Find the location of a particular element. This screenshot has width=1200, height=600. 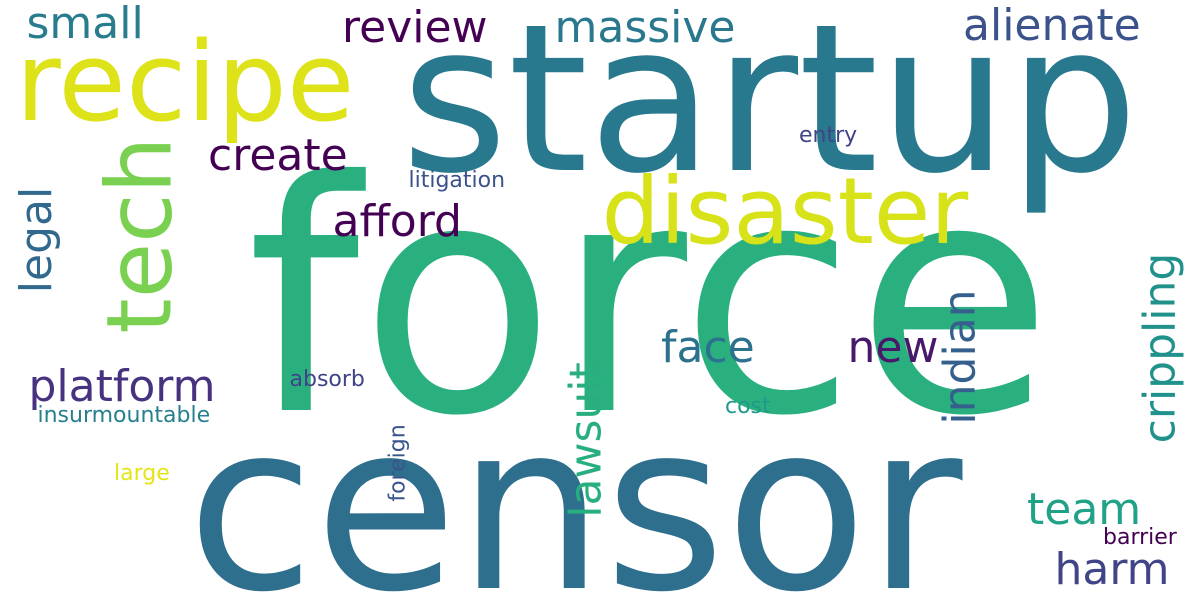

word-small: small is located at coordinates (85, 24).